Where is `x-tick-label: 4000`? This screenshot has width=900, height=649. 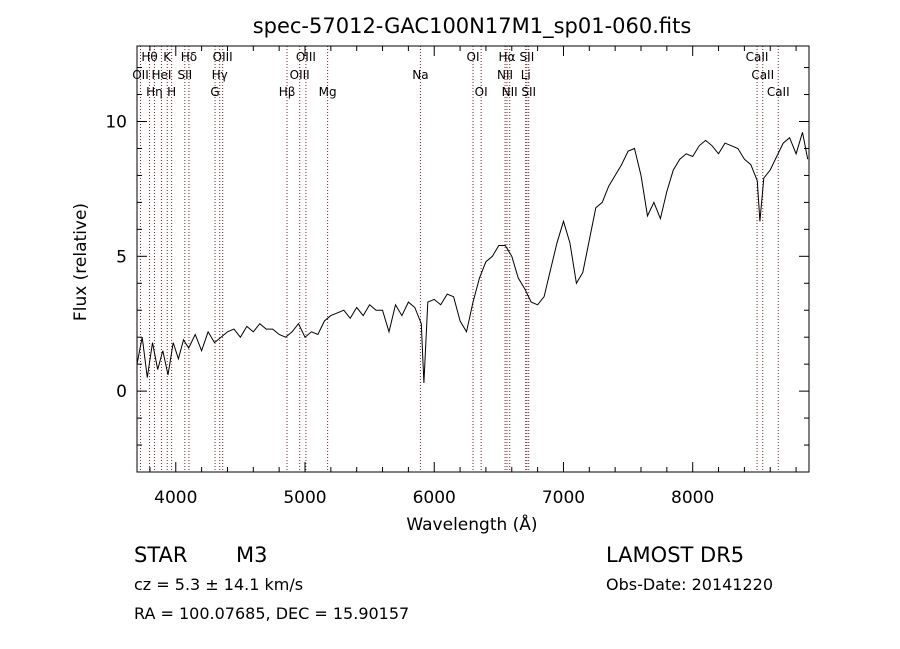 x-tick-label: 4000 is located at coordinates (175, 498).